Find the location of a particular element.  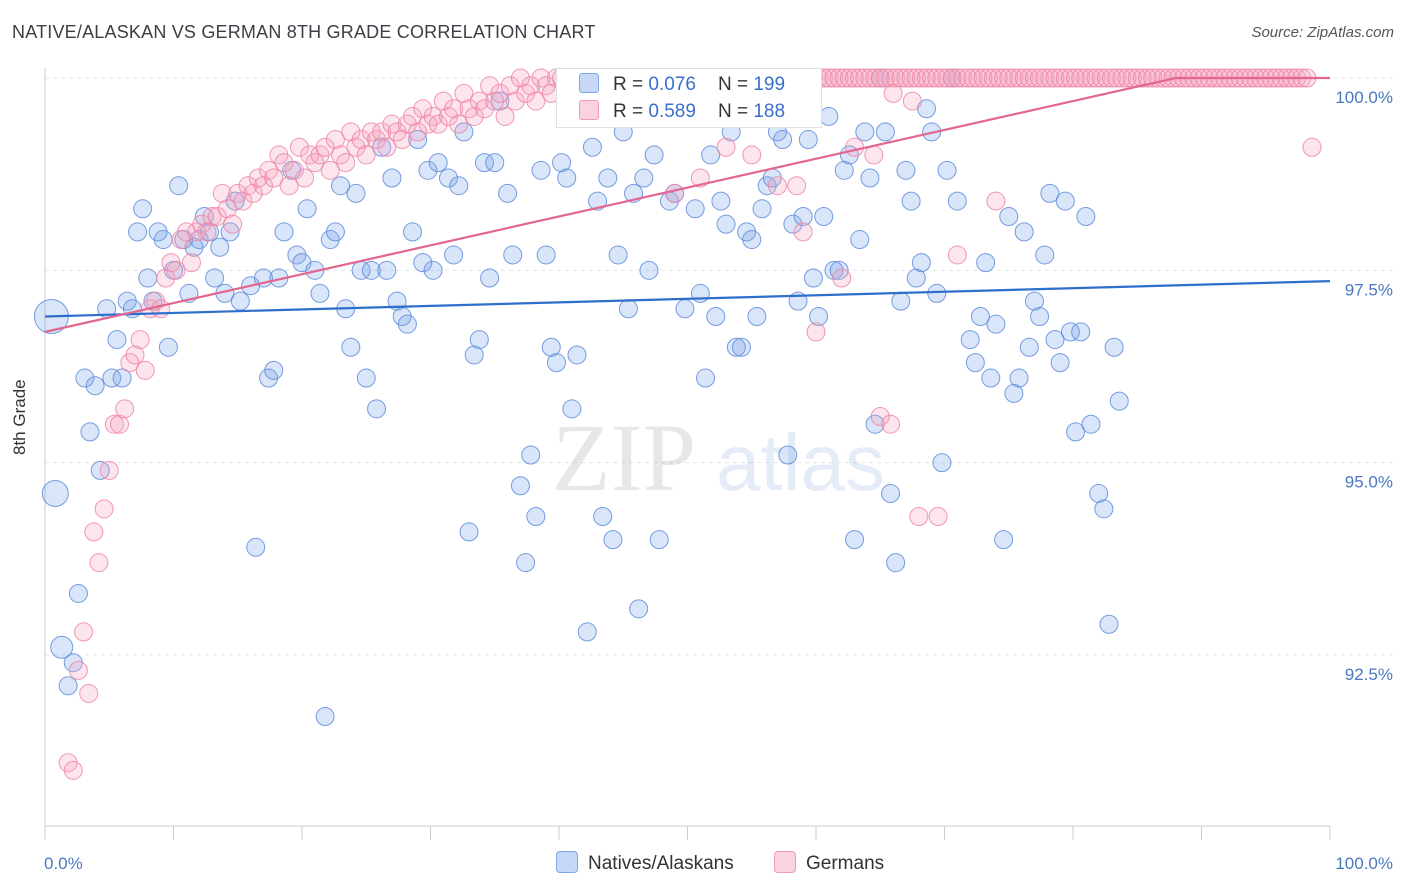

y-tick-labels: 100.0% 97.5% 95.0% 92.5% is located at coordinates (1364, 386).